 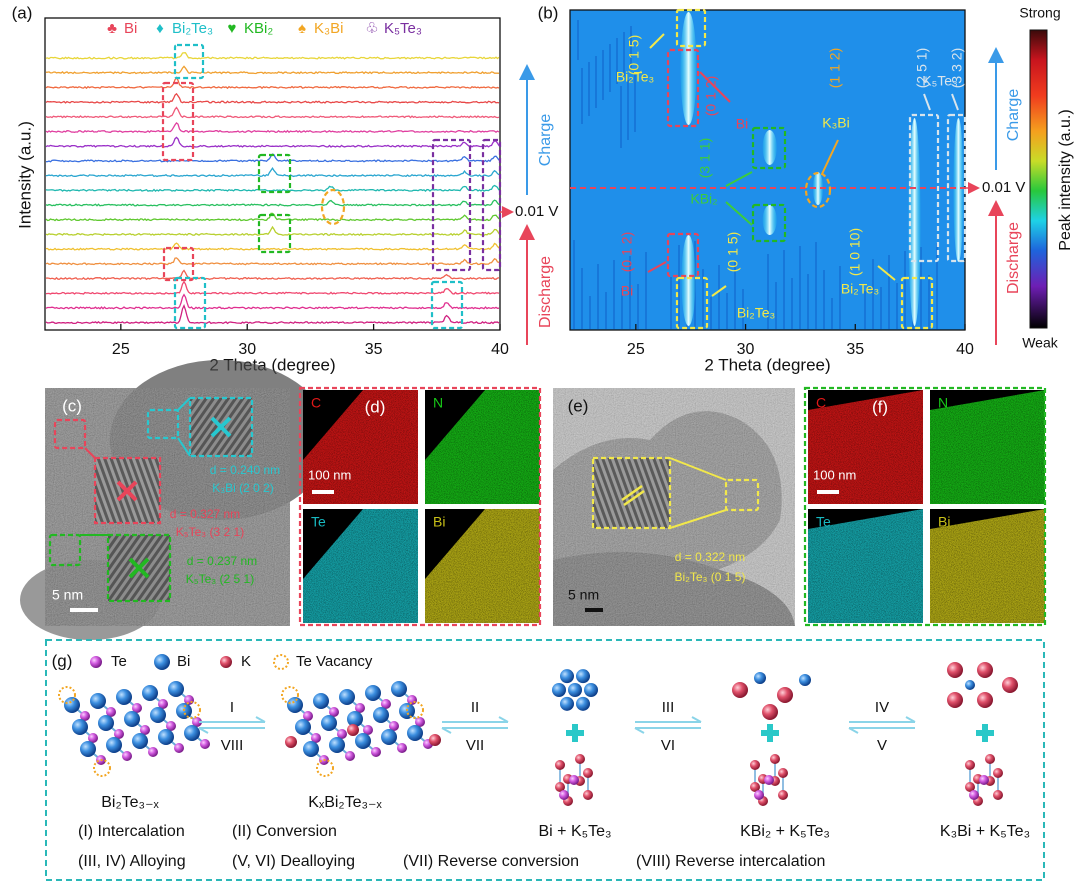 I want to click on peak-annotation: (1 1 2), so click(x=835, y=68).